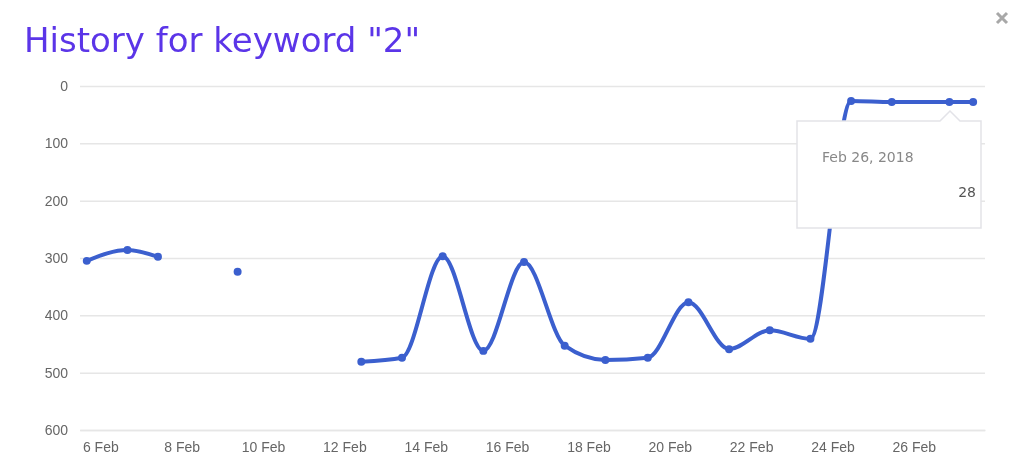  I want to click on y-tick-label: 400, so click(56, 315).